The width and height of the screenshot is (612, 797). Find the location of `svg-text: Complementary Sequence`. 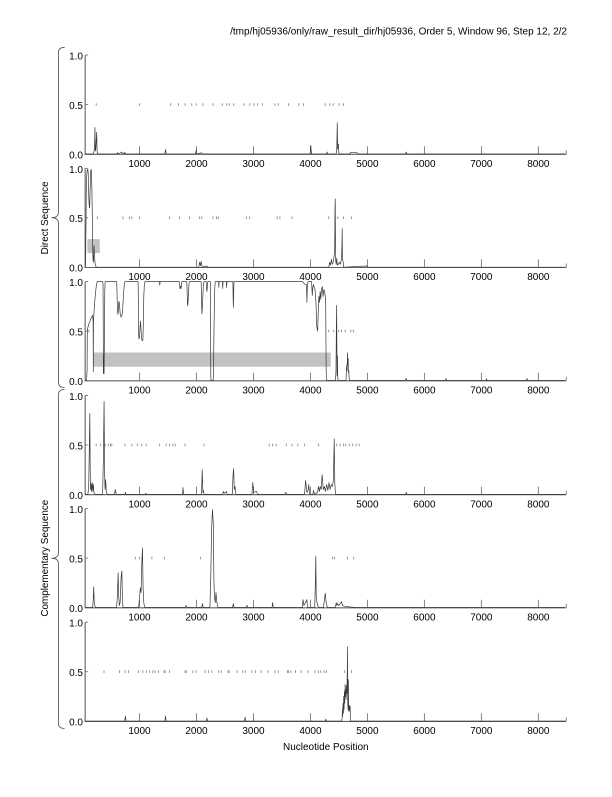

svg-text: Complementary Sequence is located at coordinates (45, 557).